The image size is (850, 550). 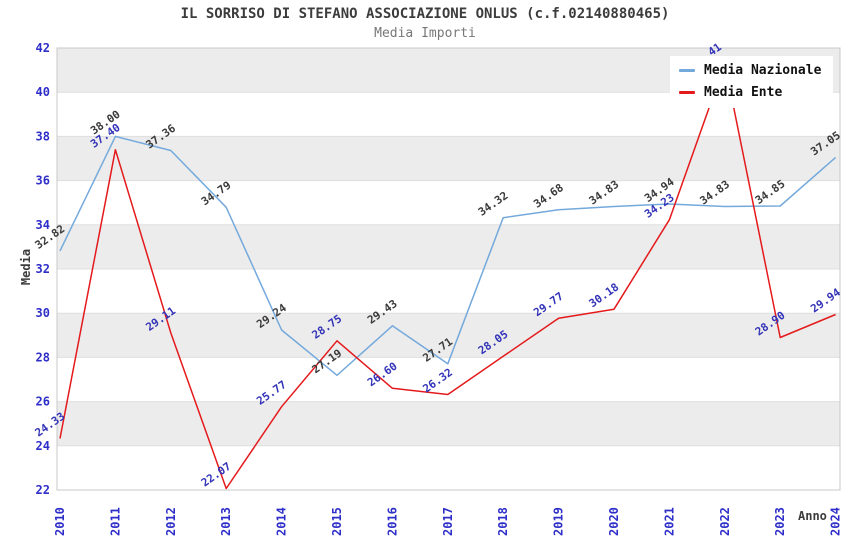 What do you see at coordinates (825, 301) in the screenshot?
I see `point-label: 29.94` at bounding box center [825, 301].